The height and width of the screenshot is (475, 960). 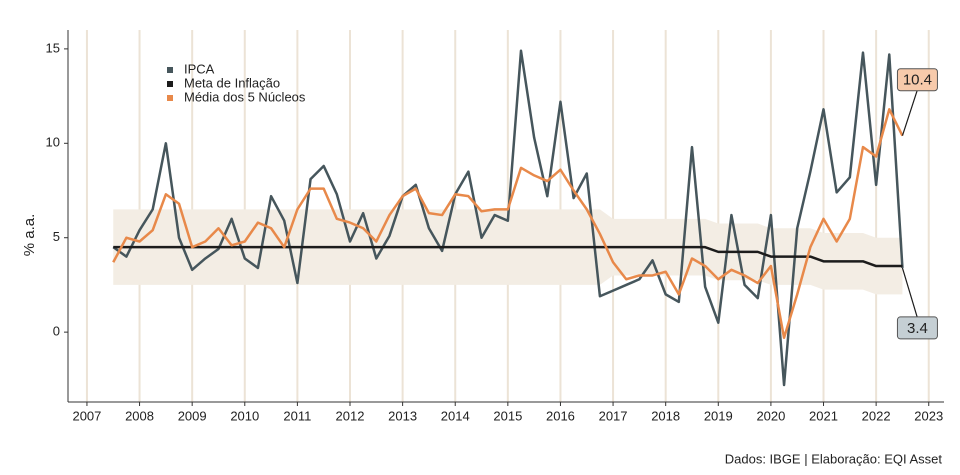 I want to click on series-line, so click(x=508, y=256).